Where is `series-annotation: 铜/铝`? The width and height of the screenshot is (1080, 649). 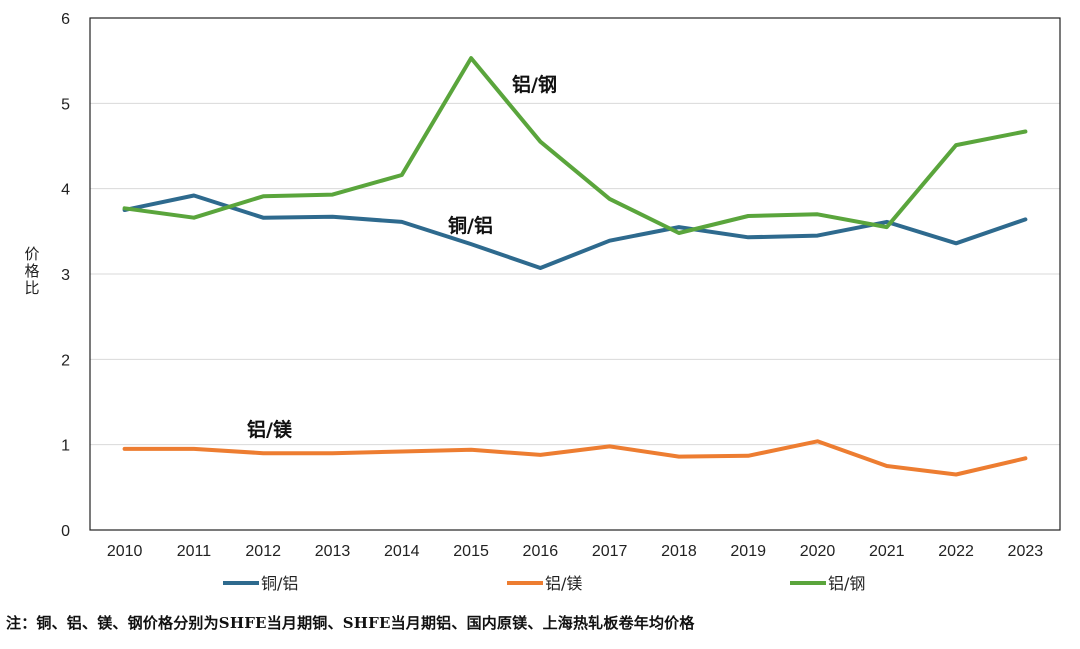
series-annotation: 铜/铝 is located at coordinates (470, 225).